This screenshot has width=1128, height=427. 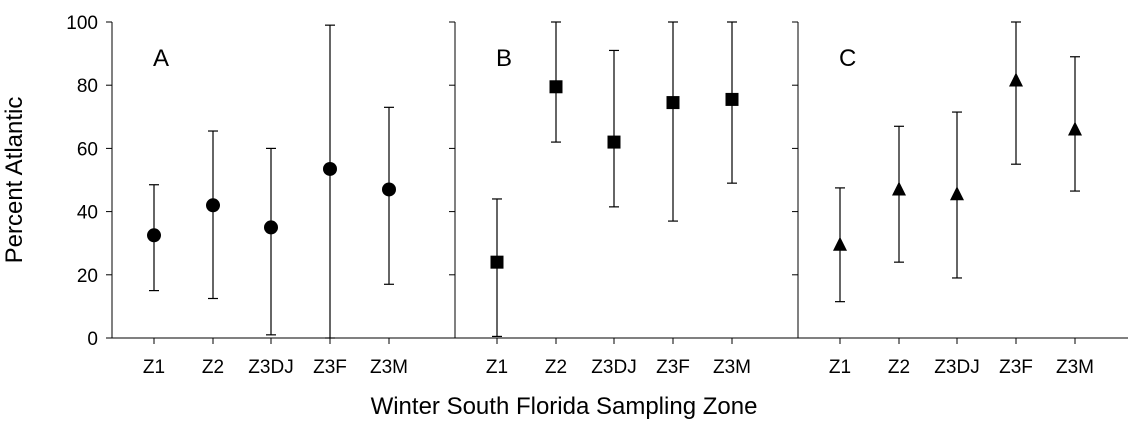 I want to click on y-tick-label: 80, so click(x=87, y=86).